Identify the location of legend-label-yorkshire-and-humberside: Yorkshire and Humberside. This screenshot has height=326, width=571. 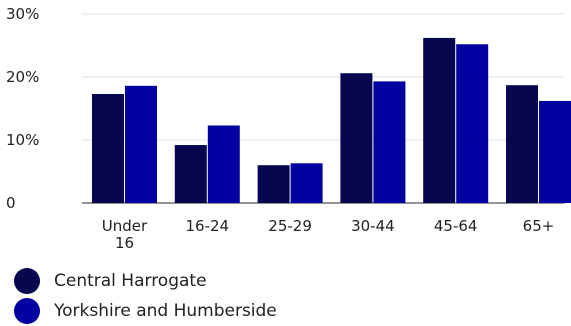
(165, 311).